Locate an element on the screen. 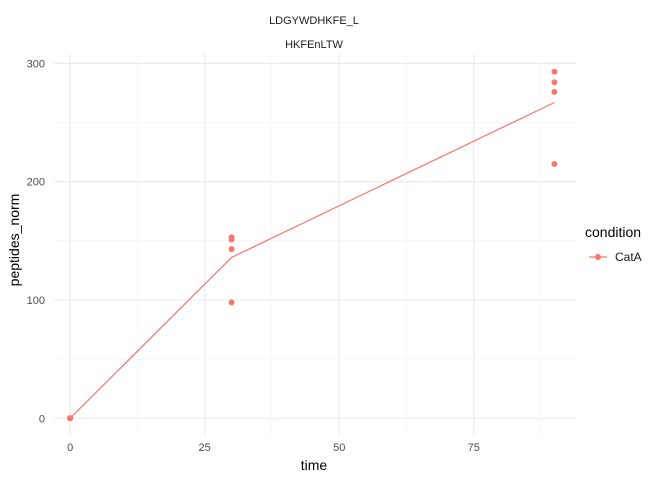 The width and height of the screenshot is (672, 480). y-tick-label: 200 is located at coordinates (36, 183).